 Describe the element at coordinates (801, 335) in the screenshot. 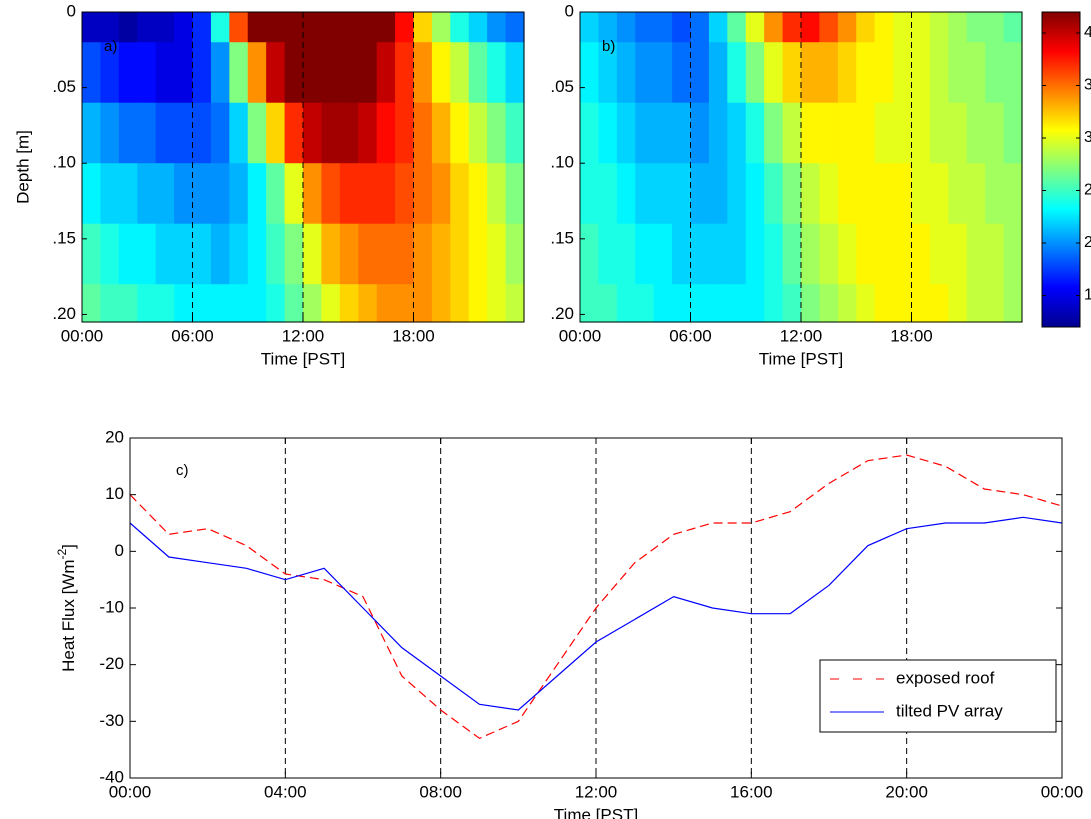

I see `x-tick-label: 12:00` at that location.